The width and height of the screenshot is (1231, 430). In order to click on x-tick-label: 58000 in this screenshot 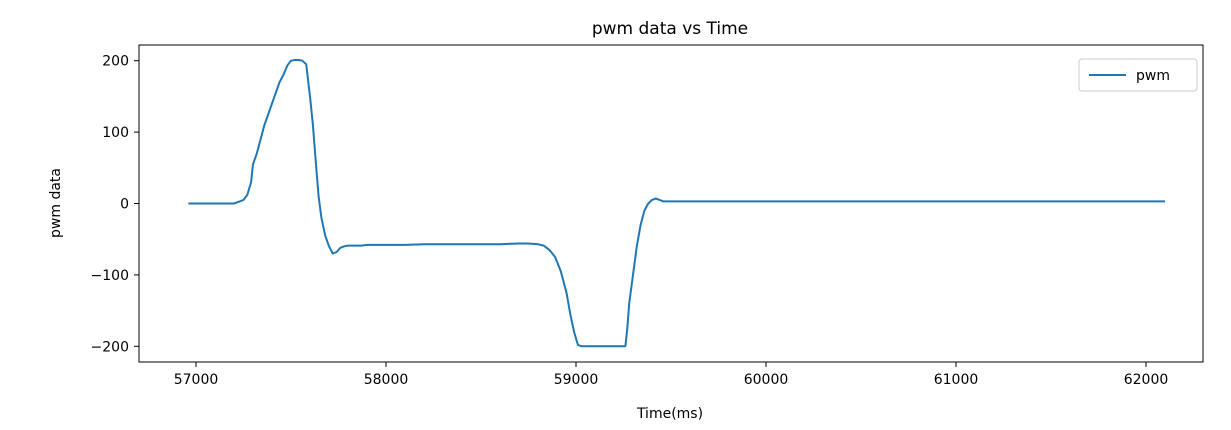, I will do `click(386, 380)`.